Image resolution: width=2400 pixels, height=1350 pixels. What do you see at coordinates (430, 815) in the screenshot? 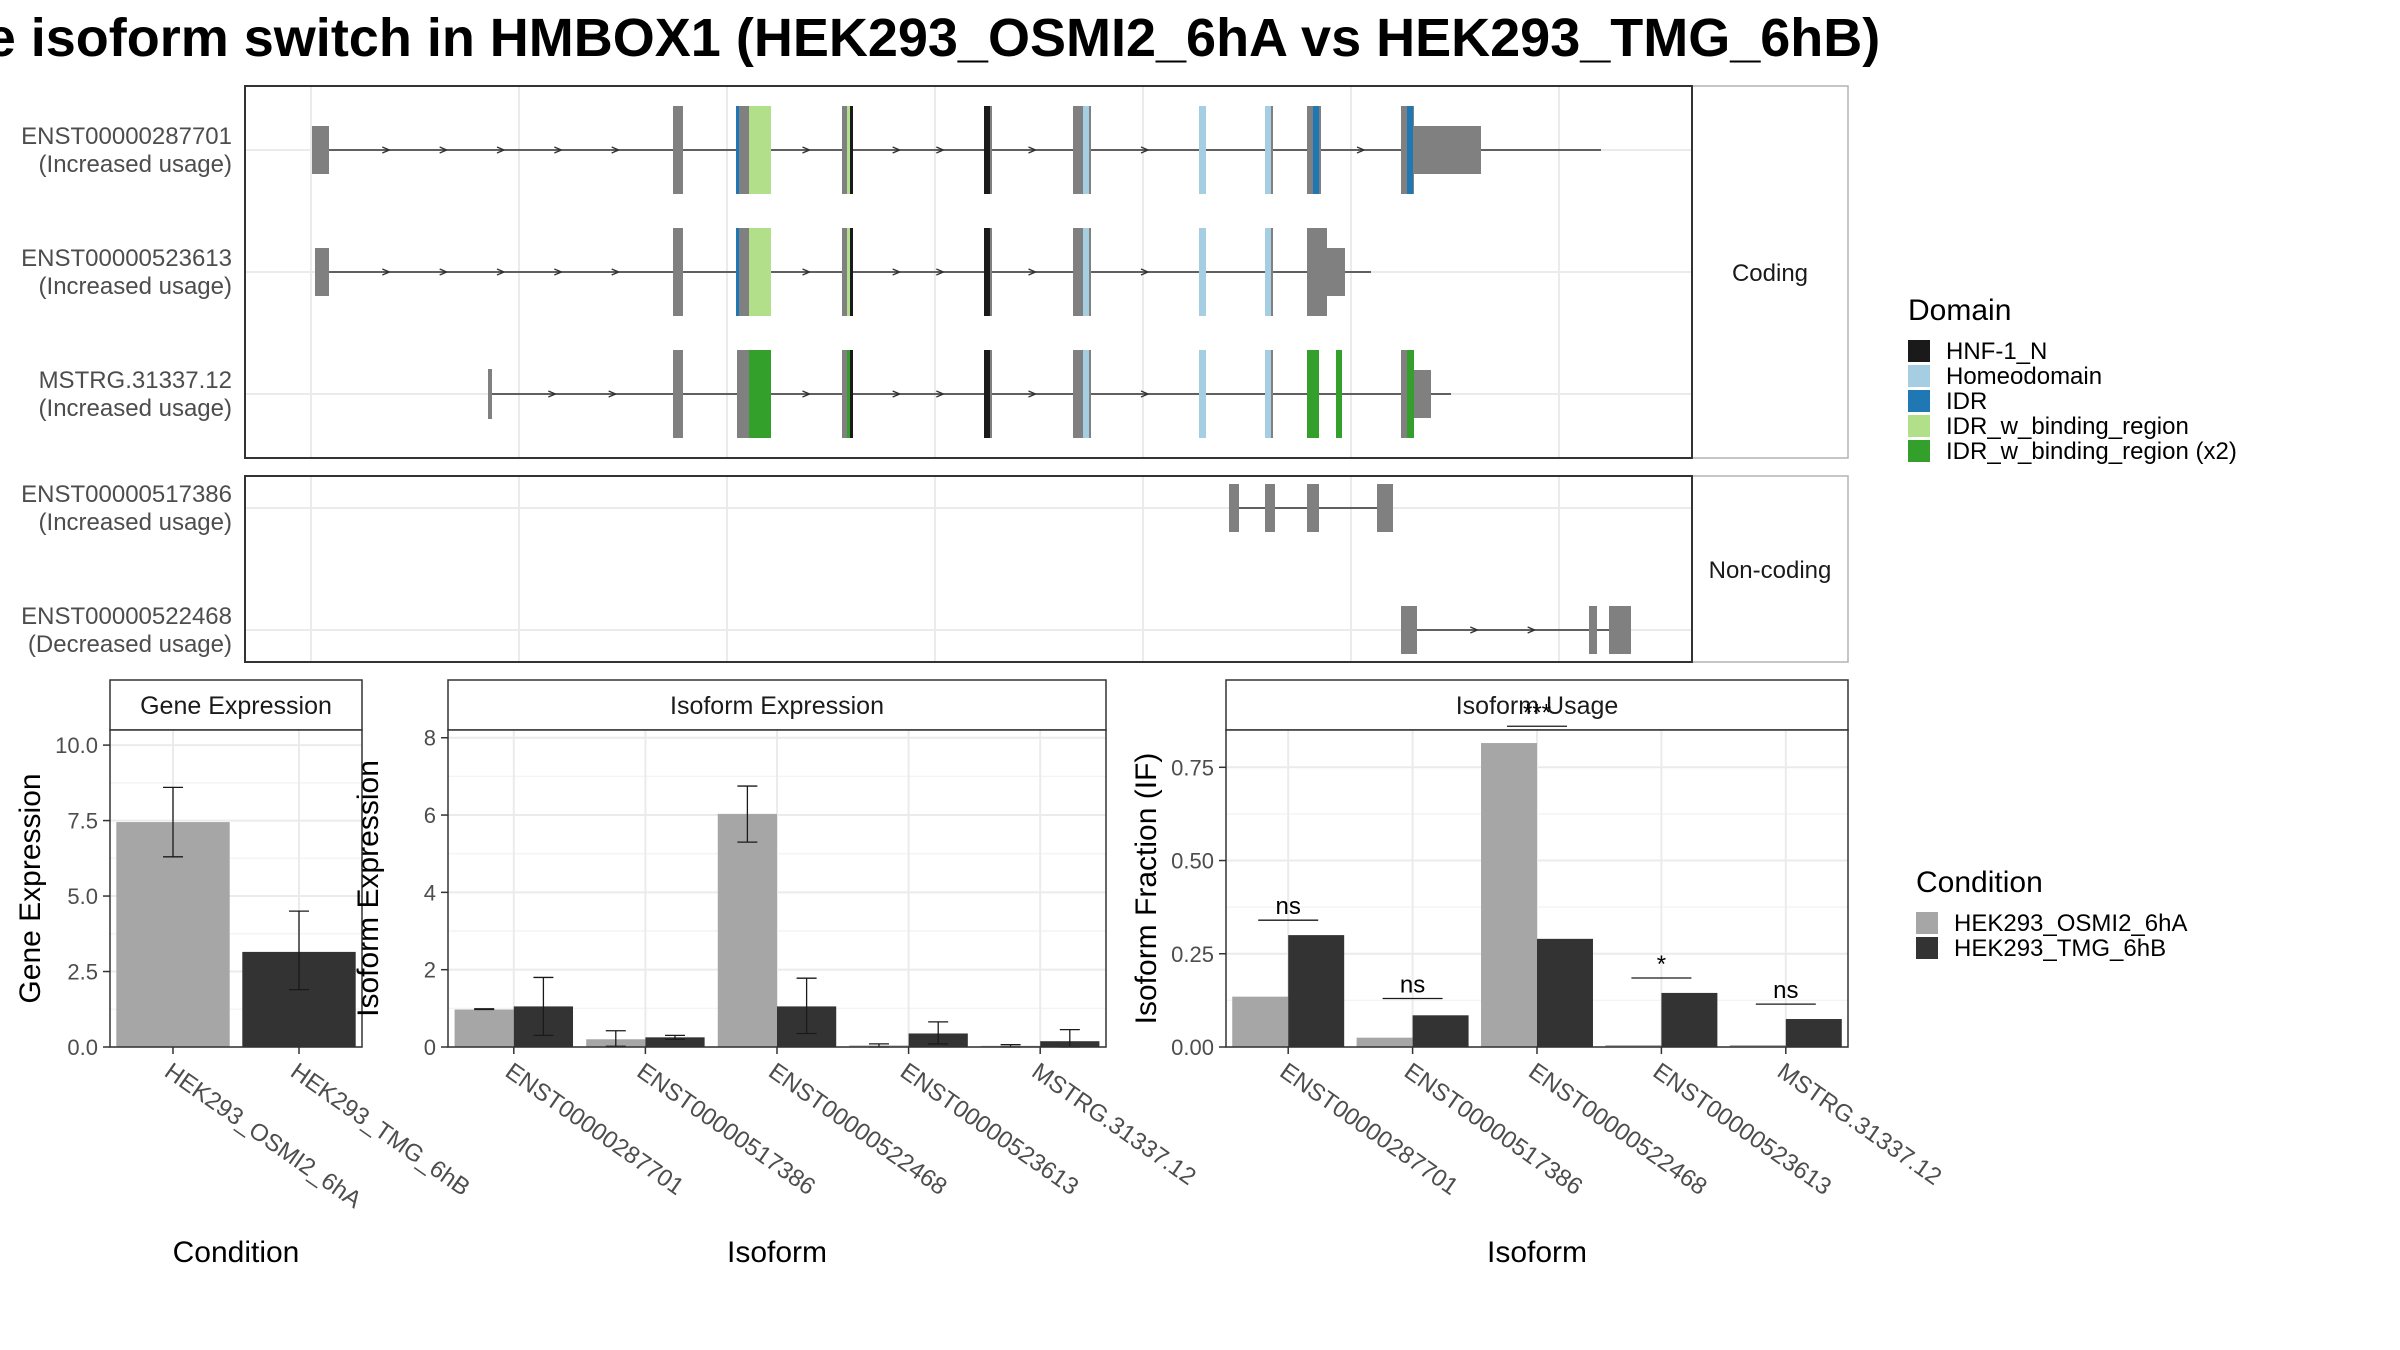
I see `y-tick-label: 6` at bounding box center [430, 815].